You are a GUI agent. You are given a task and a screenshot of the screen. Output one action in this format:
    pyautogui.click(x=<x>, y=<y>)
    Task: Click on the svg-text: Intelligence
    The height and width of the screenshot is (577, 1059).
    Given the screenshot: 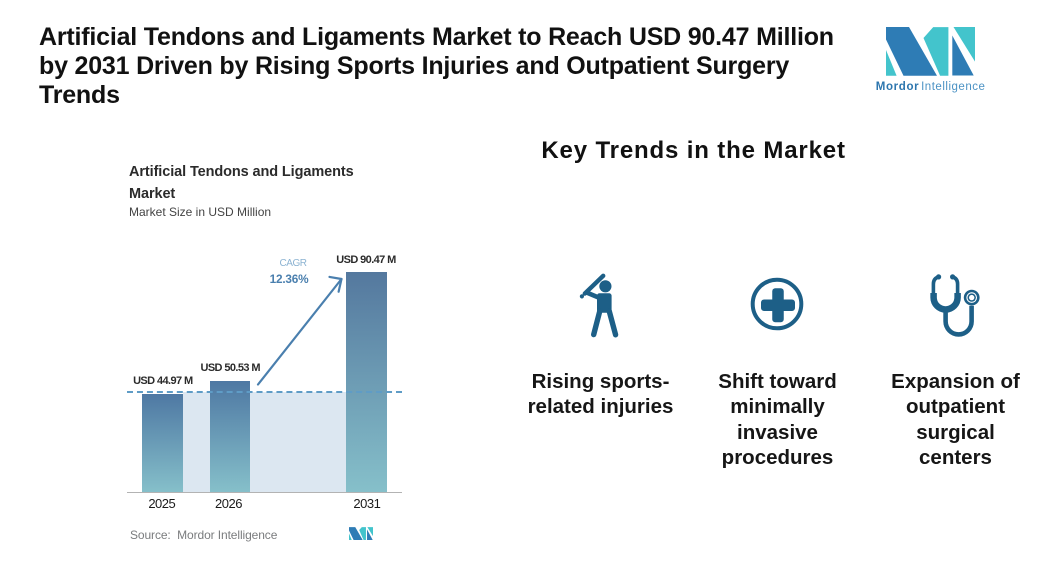 What is the action you would take?
    pyautogui.click(x=953, y=87)
    